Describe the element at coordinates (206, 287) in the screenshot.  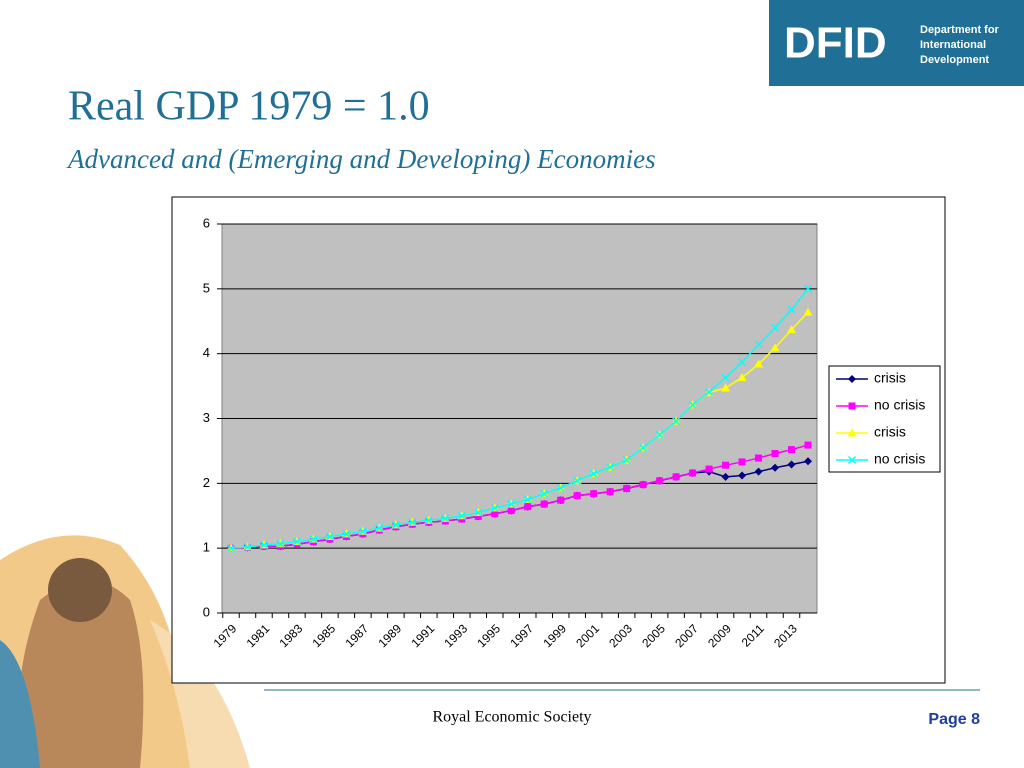
I see `y-tick-label: 5` at that location.